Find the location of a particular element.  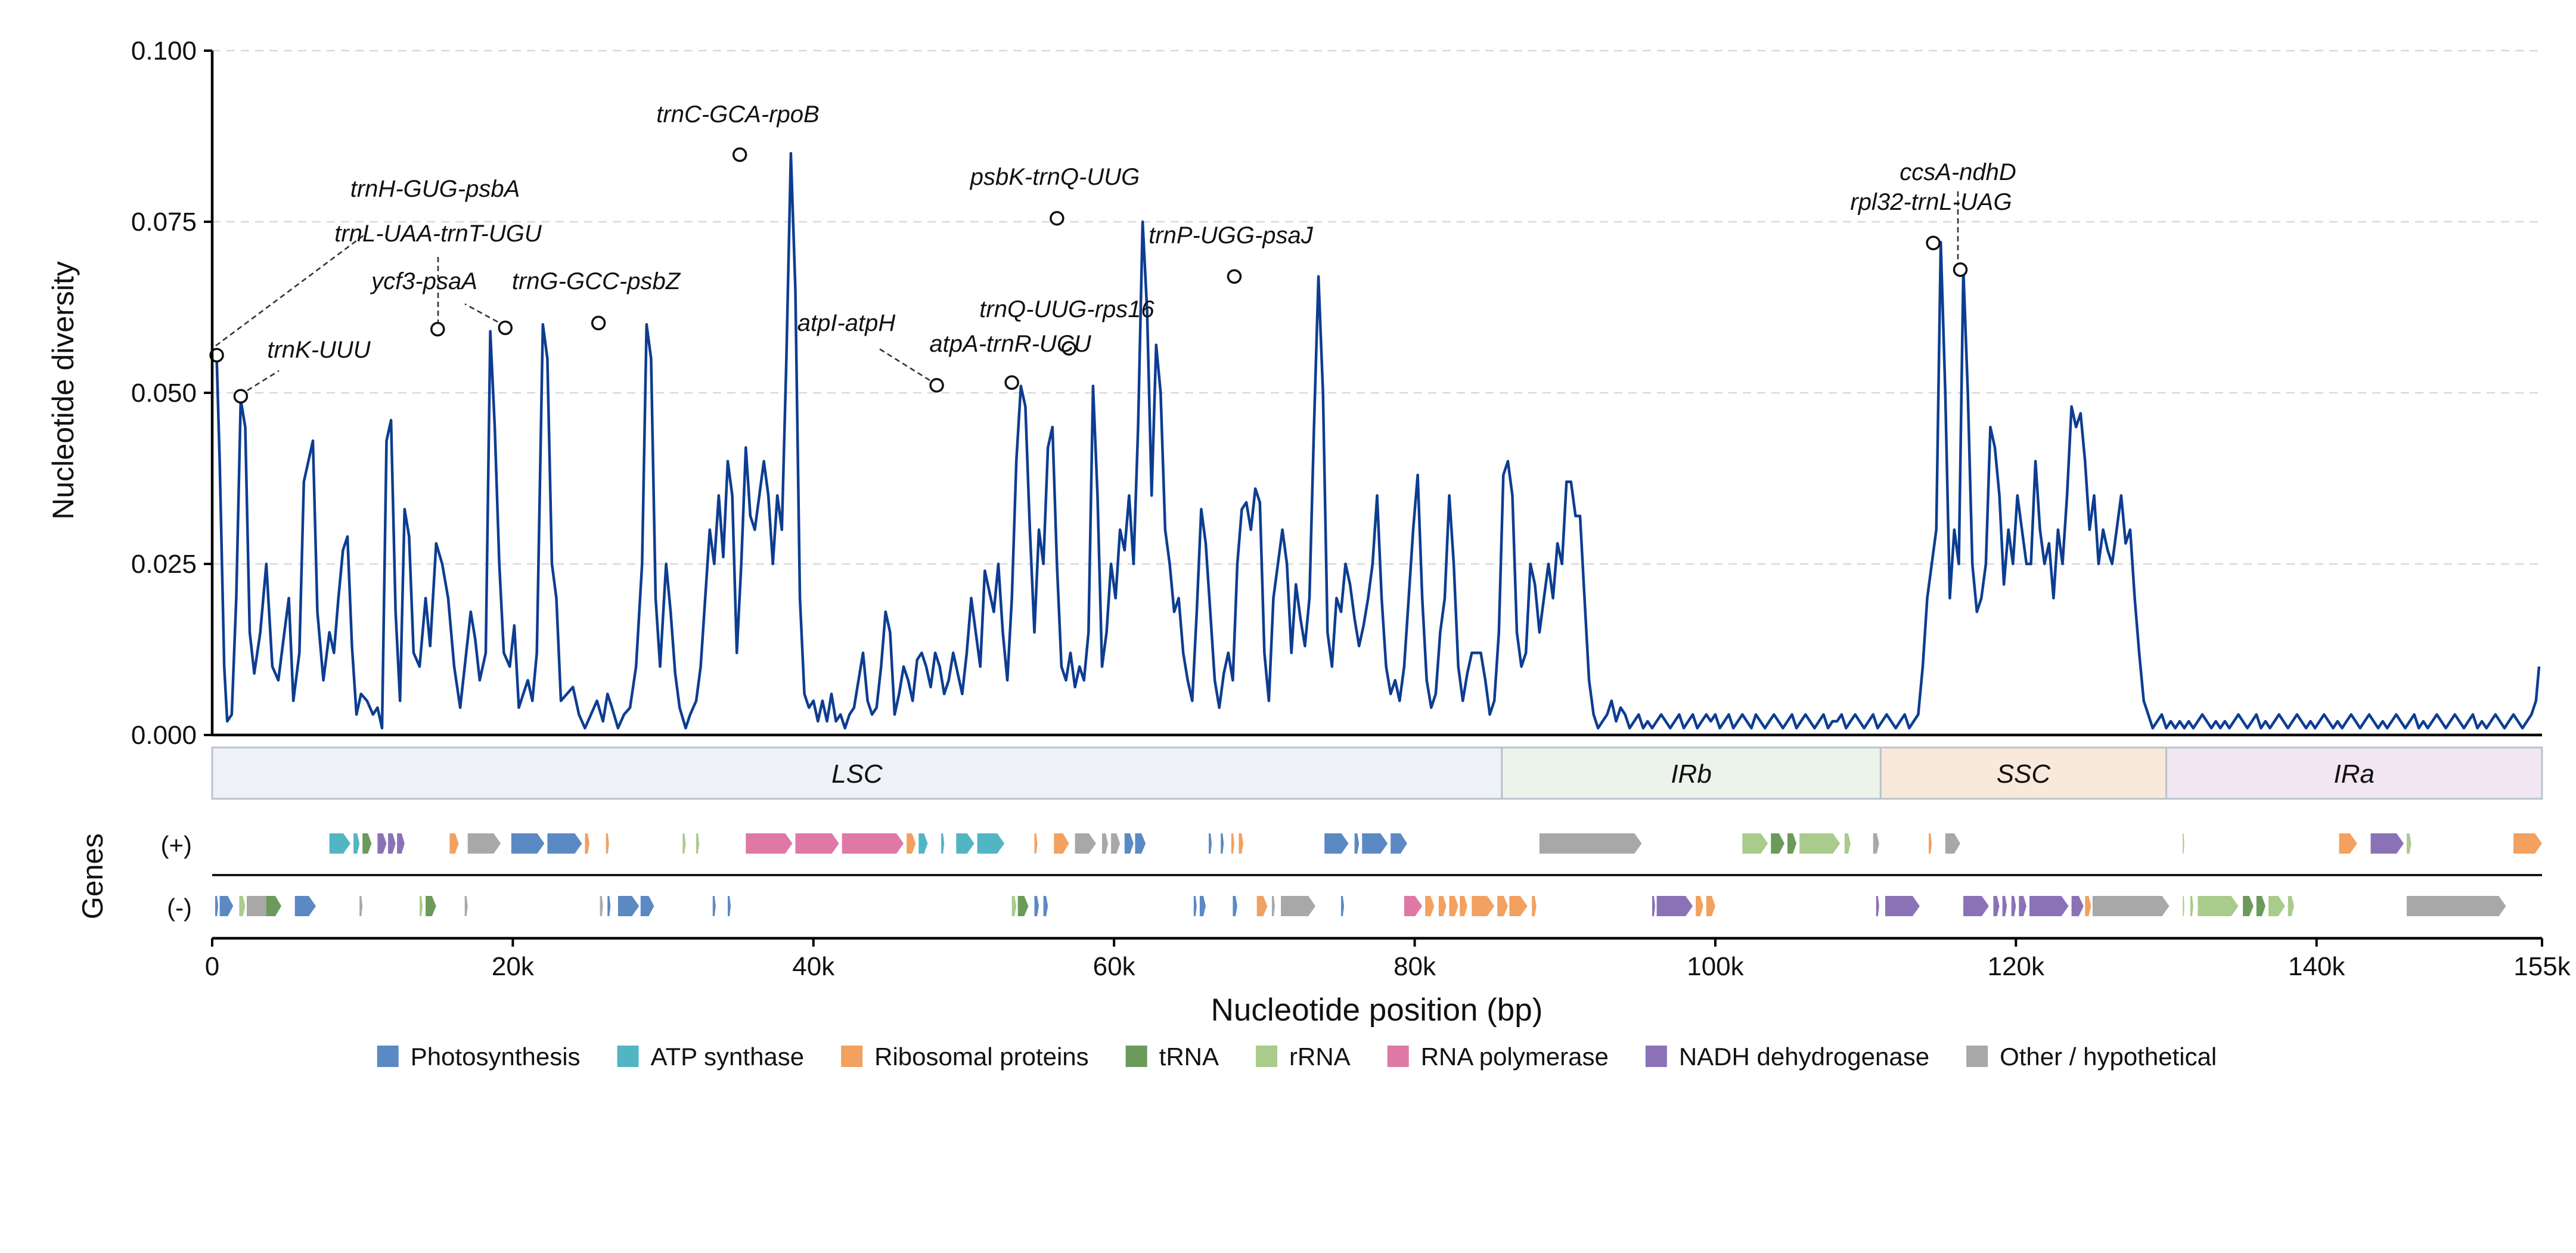

x-tick-label: 40k is located at coordinates (814, 966).